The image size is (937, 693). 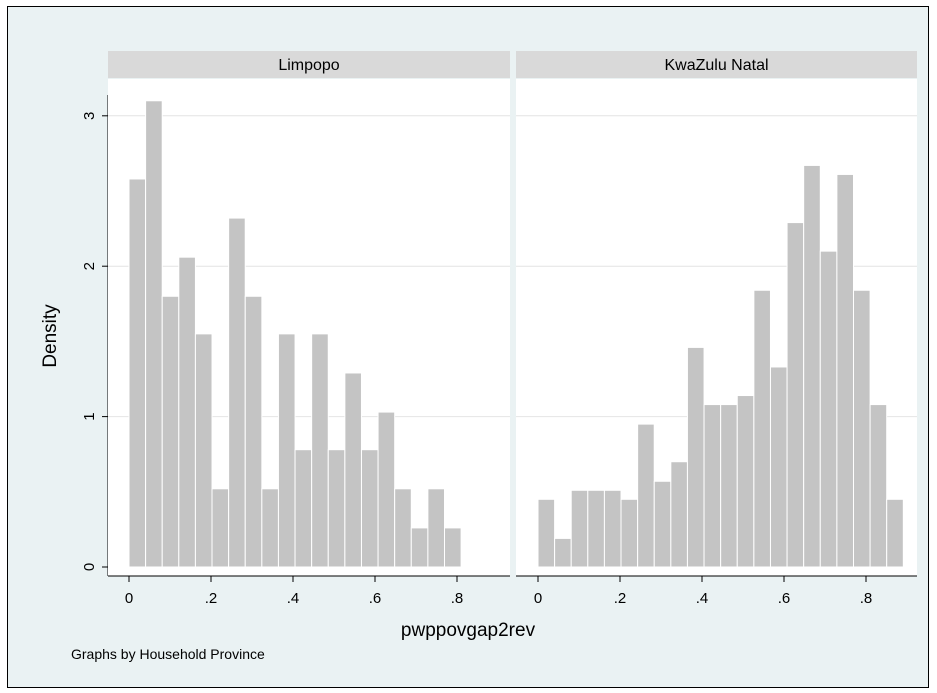 What do you see at coordinates (50, 336) in the screenshot?
I see `y-axis-title: Density` at bounding box center [50, 336].